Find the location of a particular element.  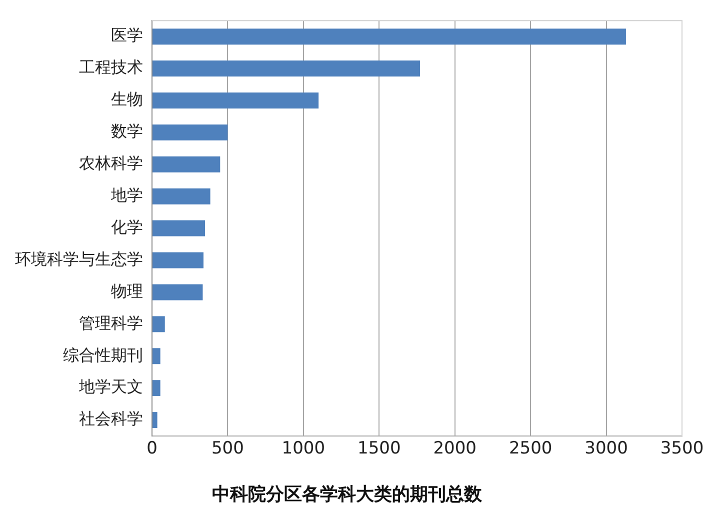

x-tick-label: 1000 is located at coordinates (304, 448).